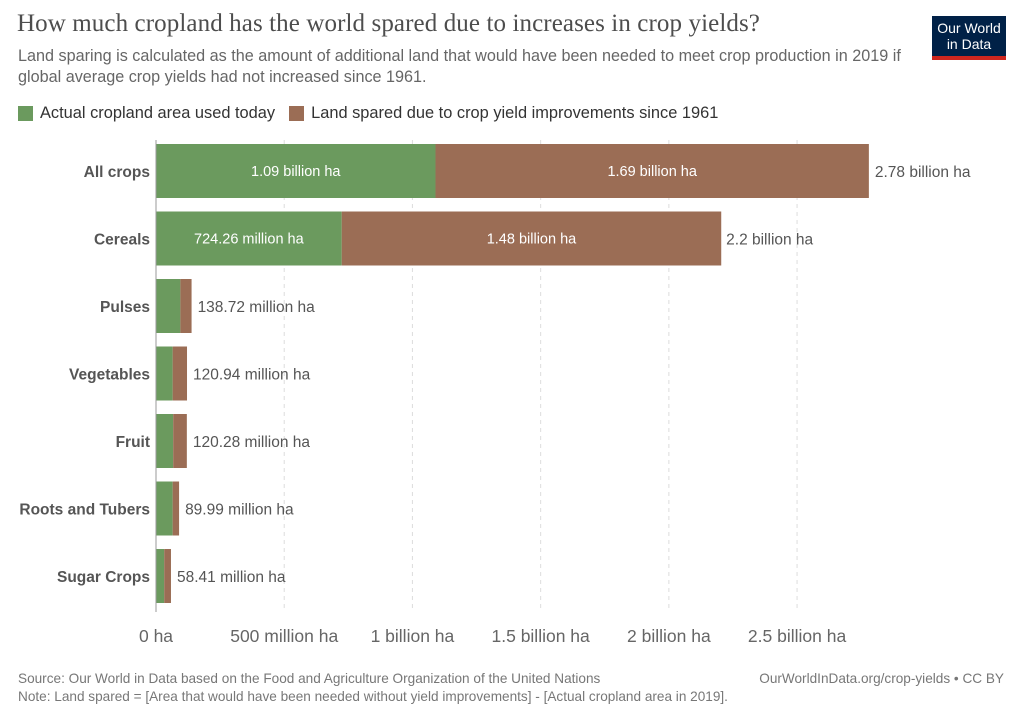 The width and height of the screenshot is (1024, 723). What do you see at coordinates (284, 636) in the screenshot?
I see `x-tick-label: 500 million ha` at bounding box center [284, 636].